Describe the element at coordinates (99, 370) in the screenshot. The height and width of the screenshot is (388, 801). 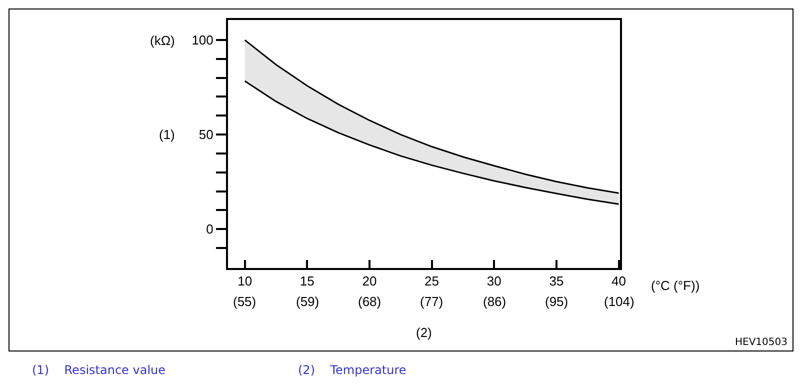
I see `text: (1) Resistance value` at that location.